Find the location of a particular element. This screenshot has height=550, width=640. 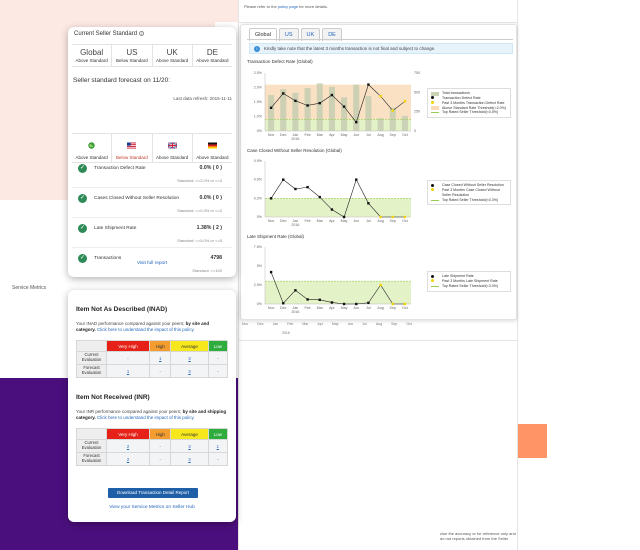

forecast-de: Above Standard is located at coordinates (212, 148).